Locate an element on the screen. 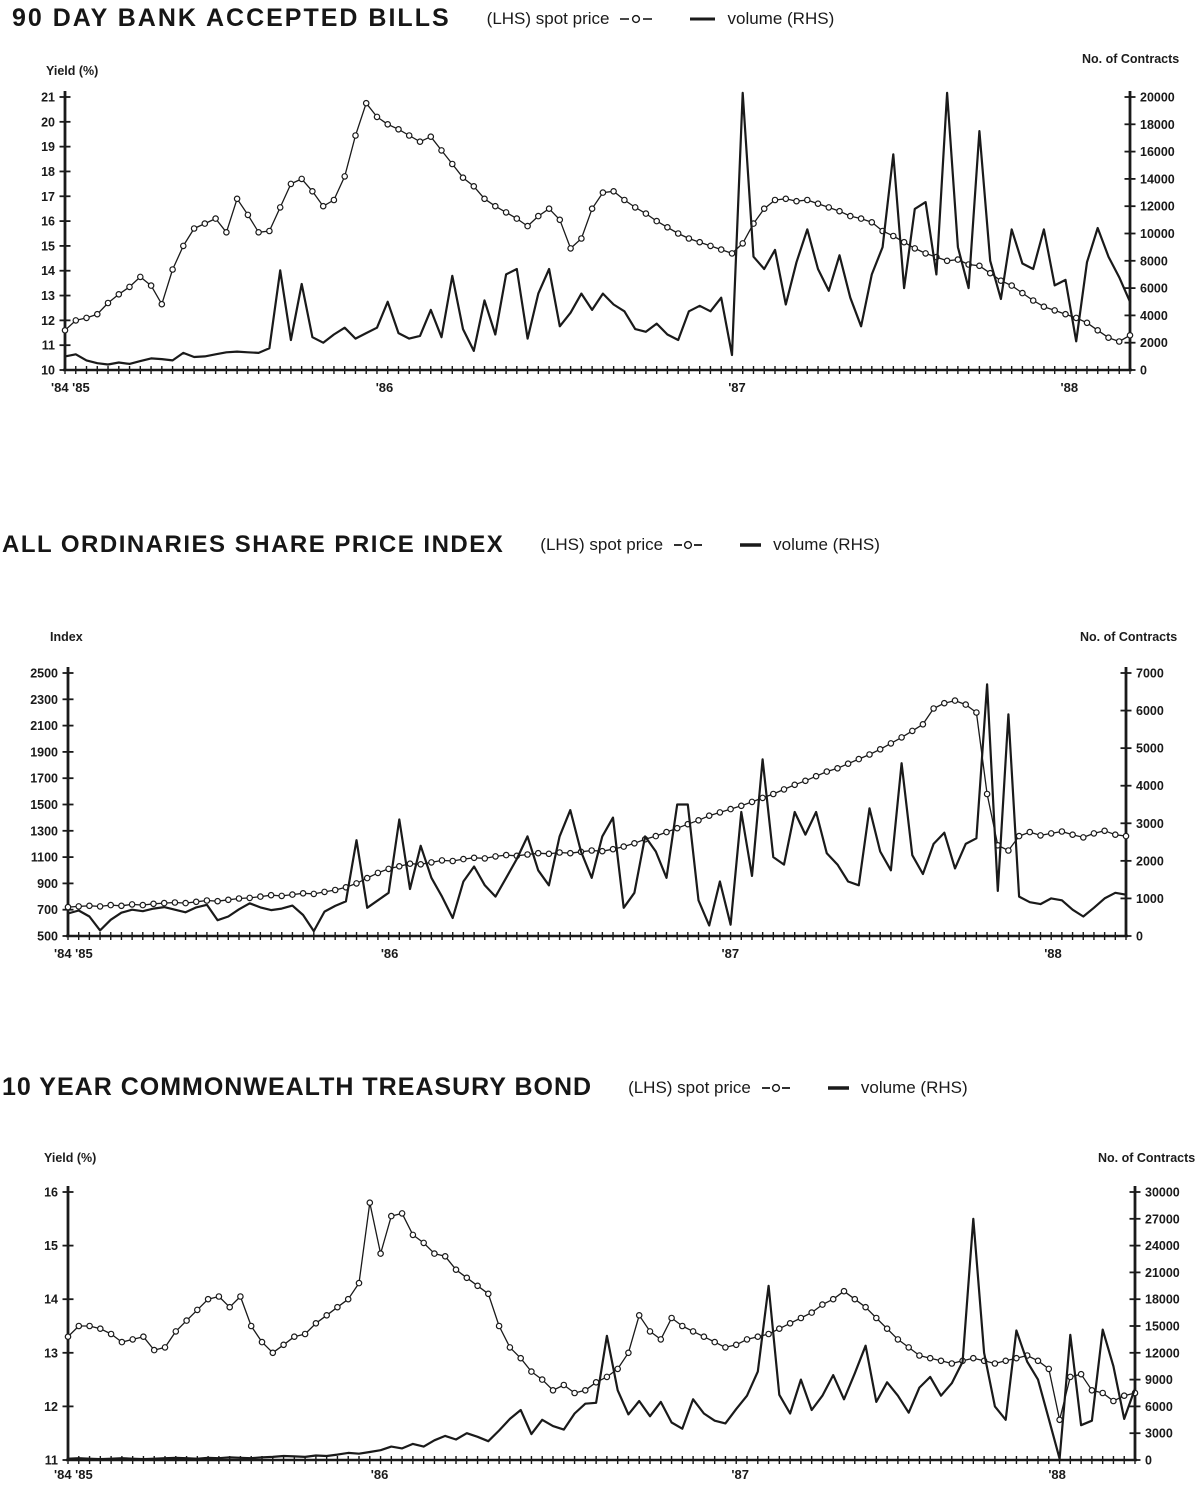 Image resolution: width=1200 pixels, height=1487 pixels. svg-text: 2100 is located at coordinates (44, 726).